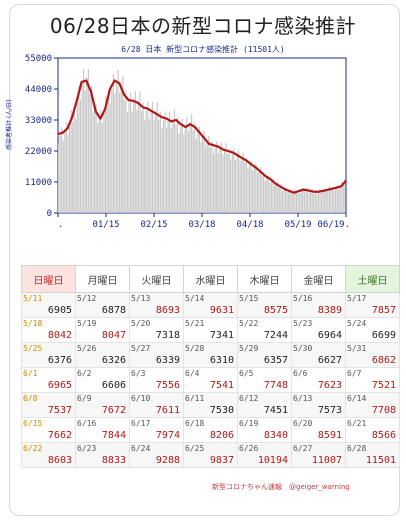  I want to click on day-date: 5/21, so click(195, 323).